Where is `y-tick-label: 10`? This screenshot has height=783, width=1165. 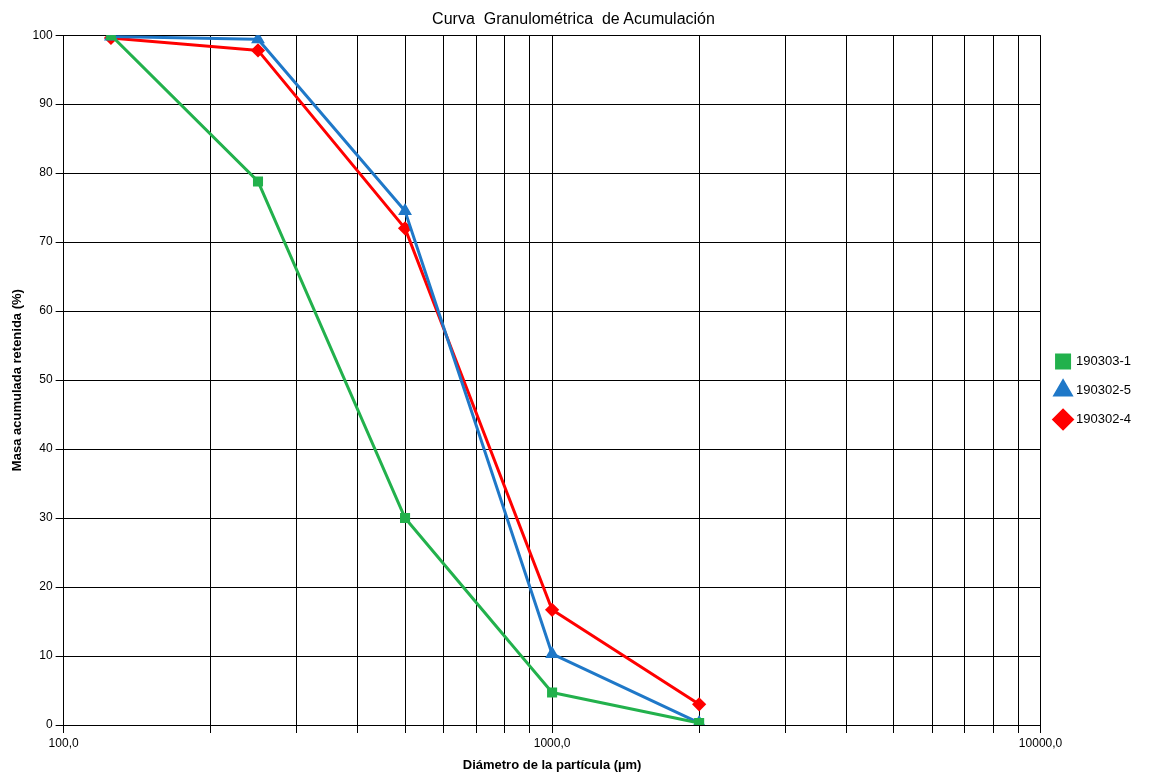 y-tick-label: 10 is located at coordinates (46, 655).